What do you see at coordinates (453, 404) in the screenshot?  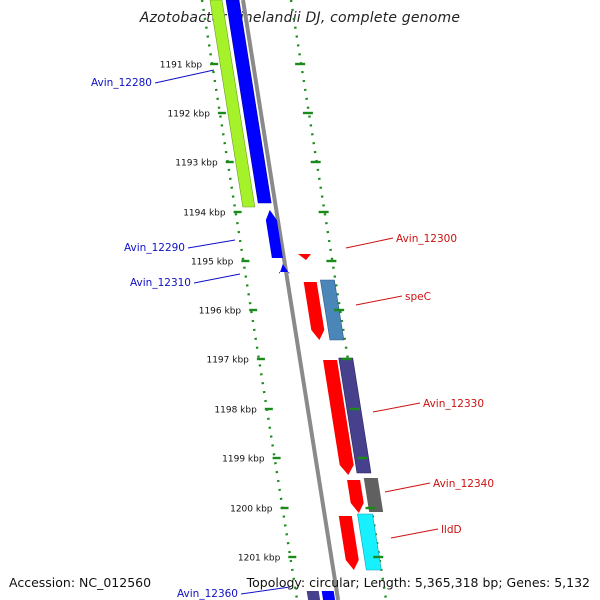 I see `gene-label: Avin_12330` at bounding box center [453, 404].